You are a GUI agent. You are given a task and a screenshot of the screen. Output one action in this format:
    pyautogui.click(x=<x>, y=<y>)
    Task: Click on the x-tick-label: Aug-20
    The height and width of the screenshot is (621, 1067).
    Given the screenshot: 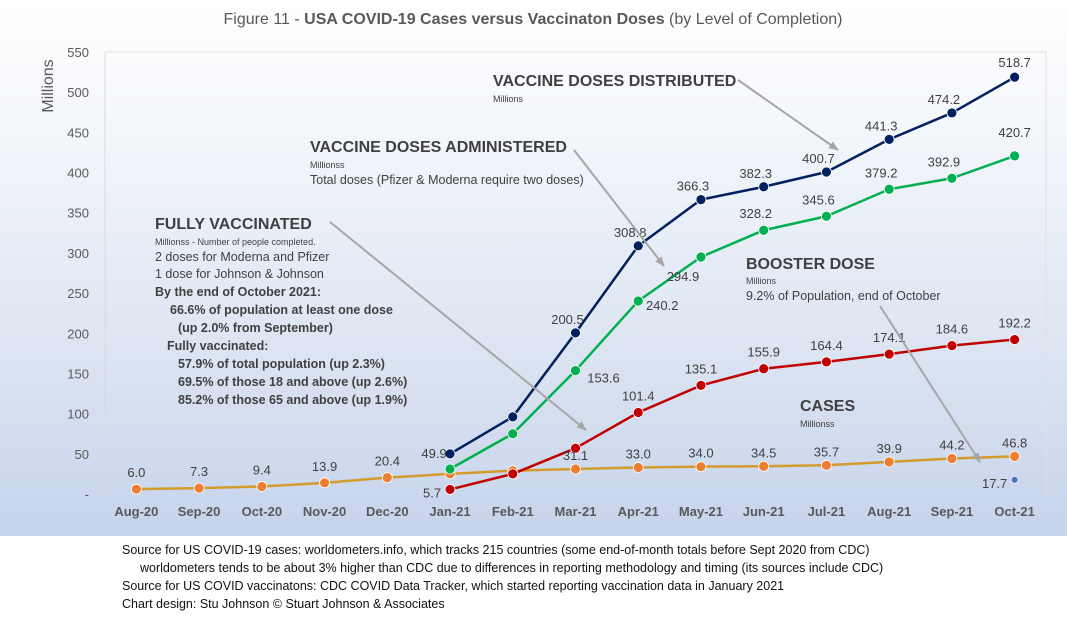 What is the action you would take?
    pyautogui.click(x=136, y=511)
    